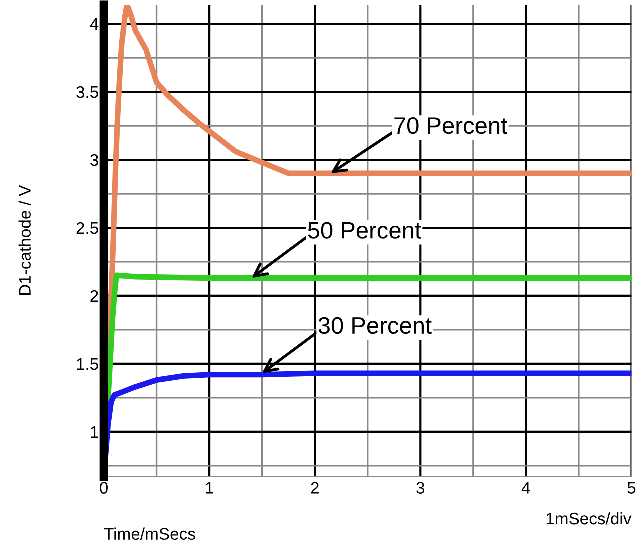 This screenshot has height=550, width=642. What do you see at coordinates (87, 92) in the screenshot?
I see `y-tick-label: 3.5` at bounding box center [87, 92].